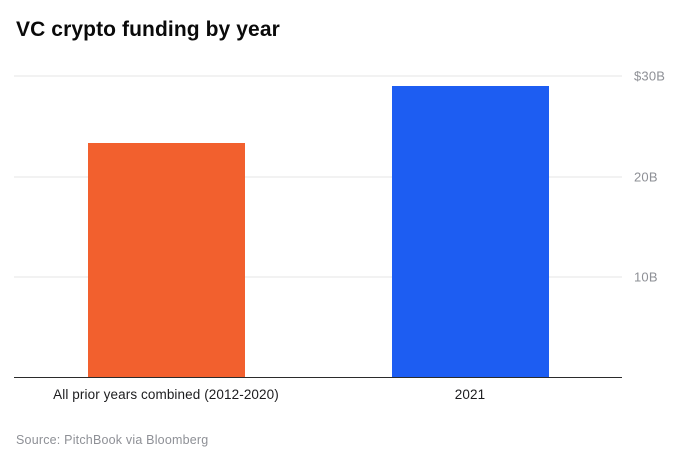 The image size is (680, 461). I want to click on y-axis-labels: 10B 20B $30B, so click(651, 222).